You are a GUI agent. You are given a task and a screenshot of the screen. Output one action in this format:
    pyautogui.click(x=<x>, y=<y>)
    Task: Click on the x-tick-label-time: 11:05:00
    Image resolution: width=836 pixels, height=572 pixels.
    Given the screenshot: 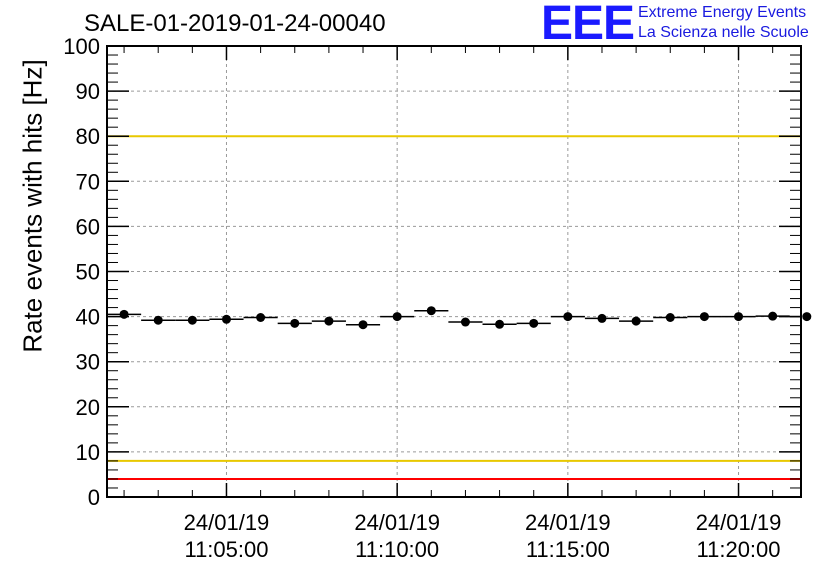 What is the action you would take?
    pyautogui.click(x=226, y=549)
    